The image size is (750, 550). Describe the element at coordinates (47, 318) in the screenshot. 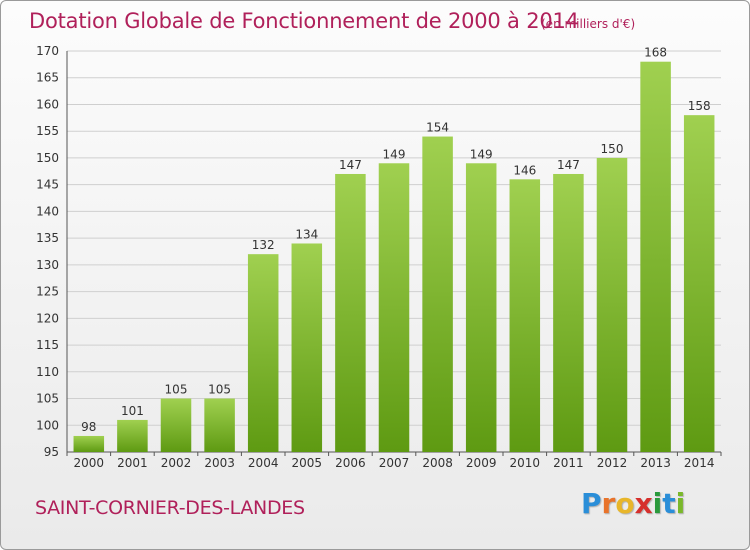

I see `y-tick-label: 120` at that location.